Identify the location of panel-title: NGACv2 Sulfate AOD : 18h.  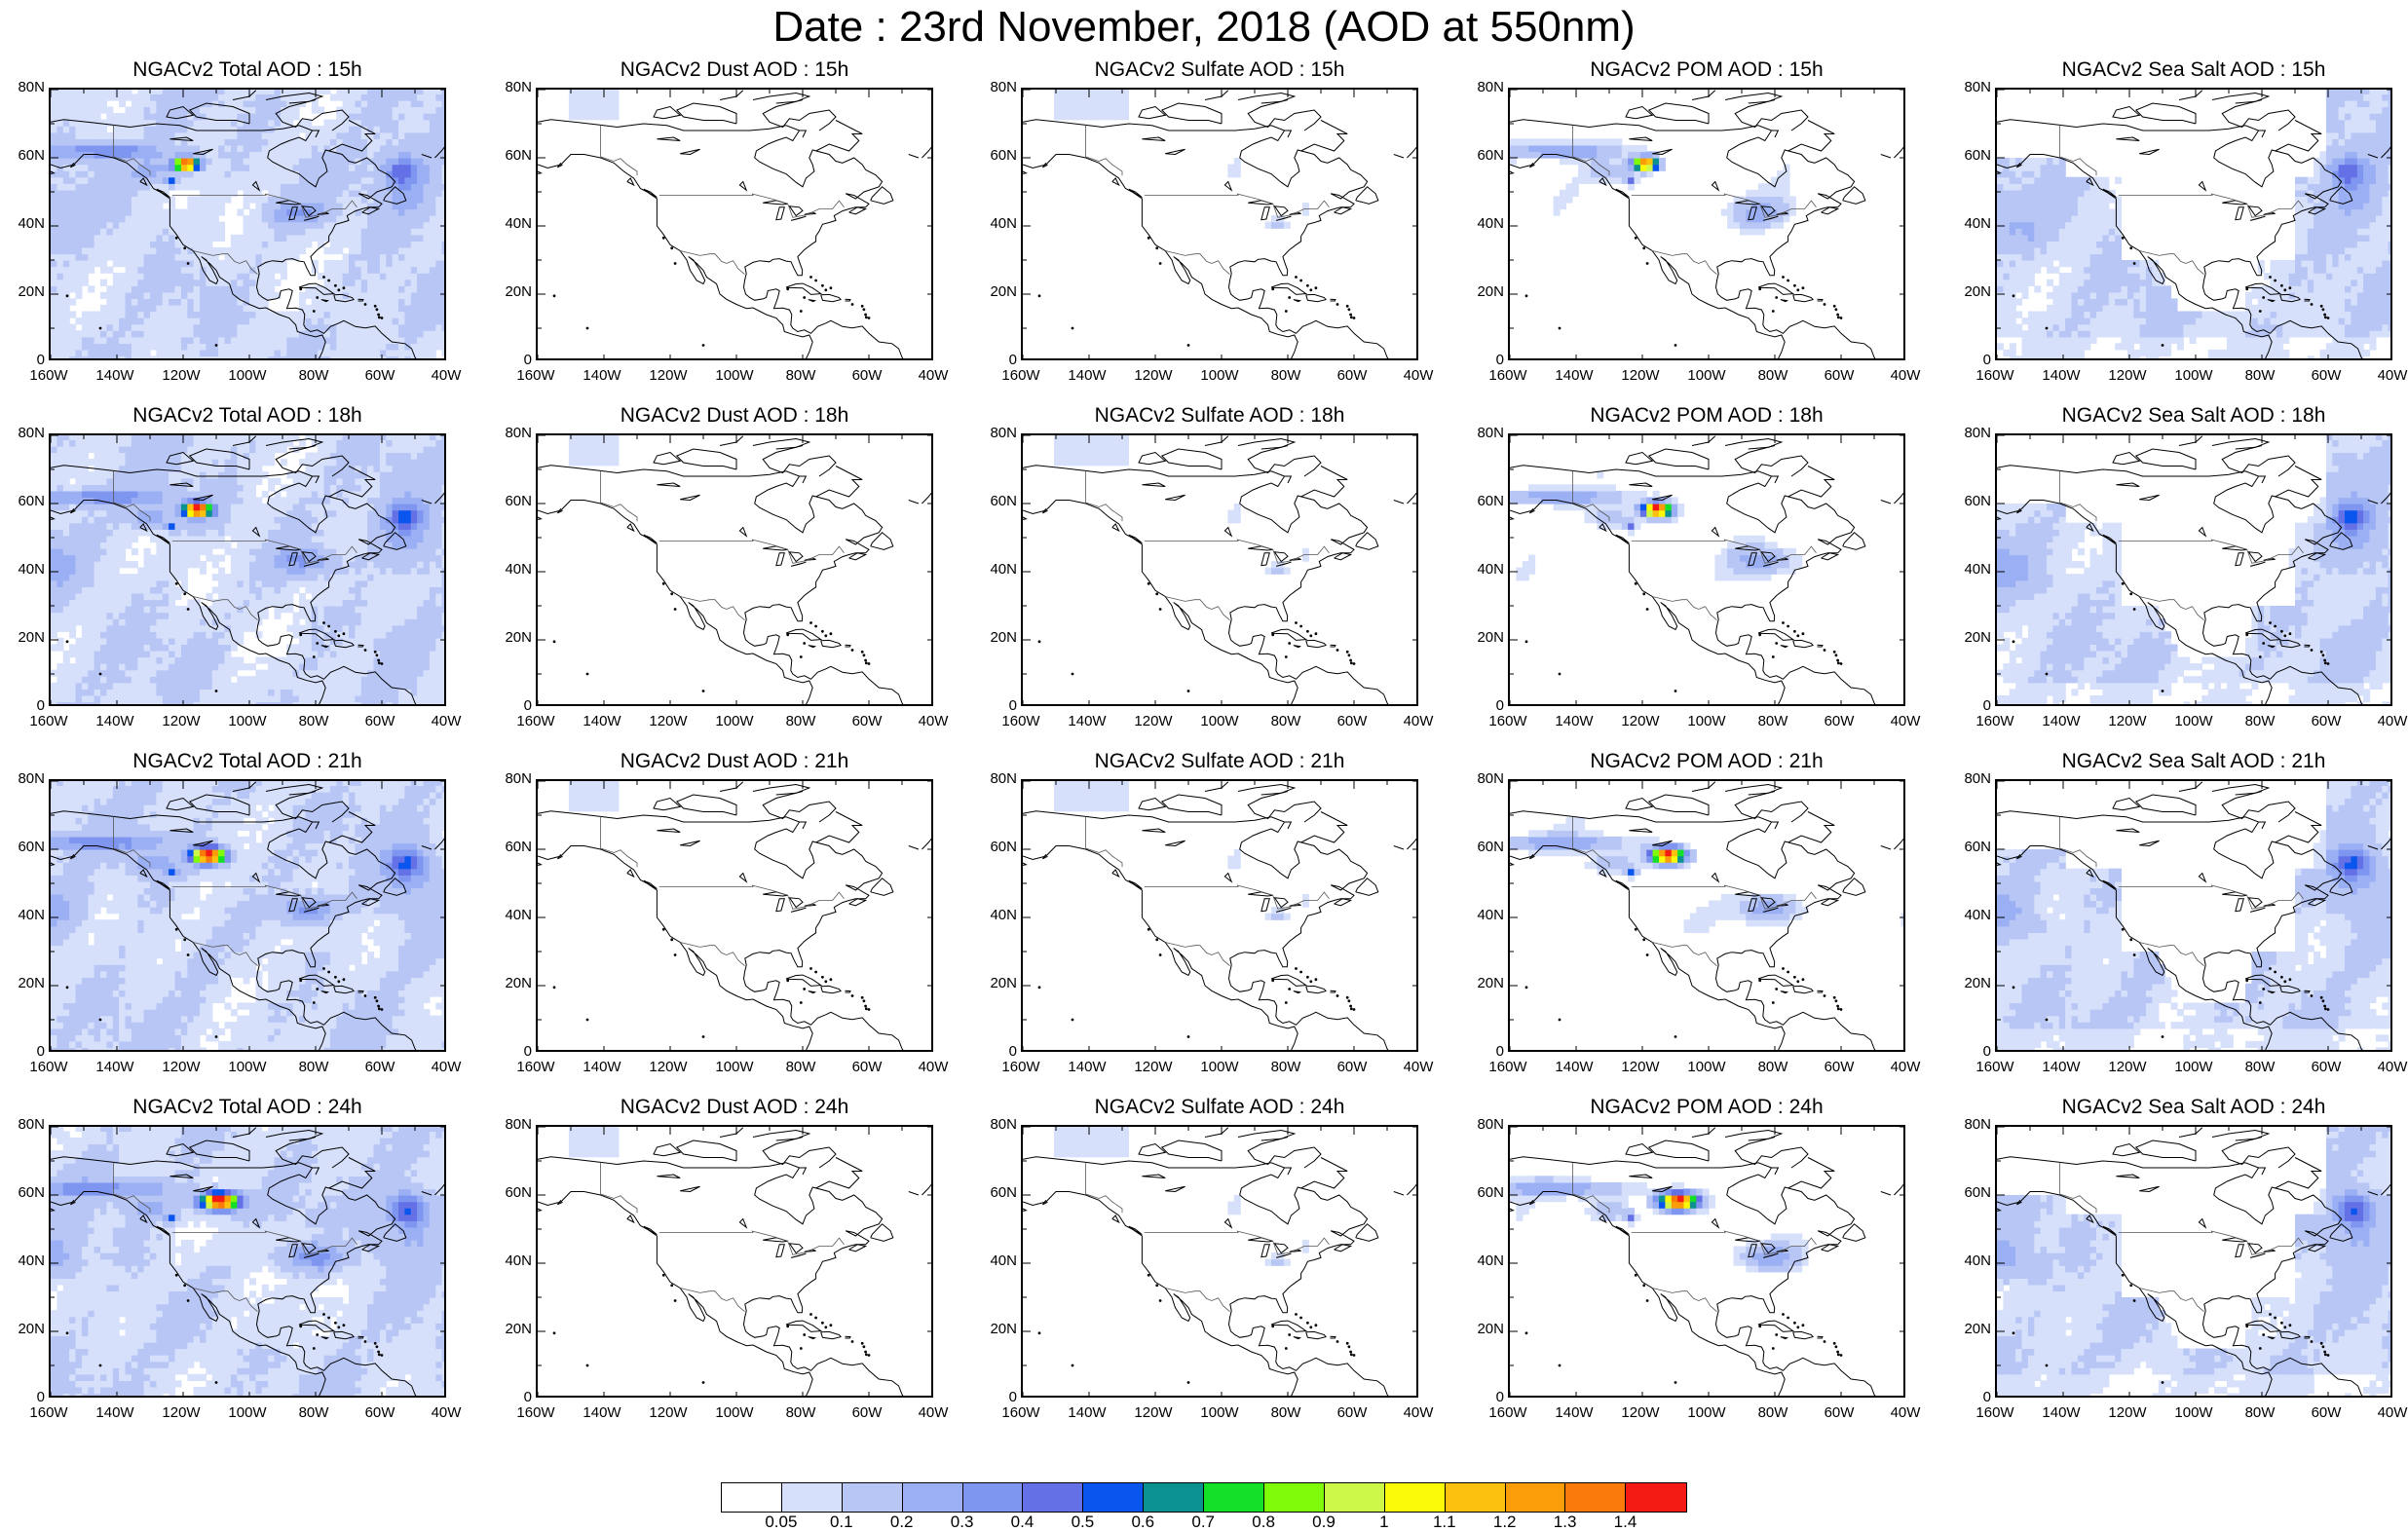
(1219, 416).